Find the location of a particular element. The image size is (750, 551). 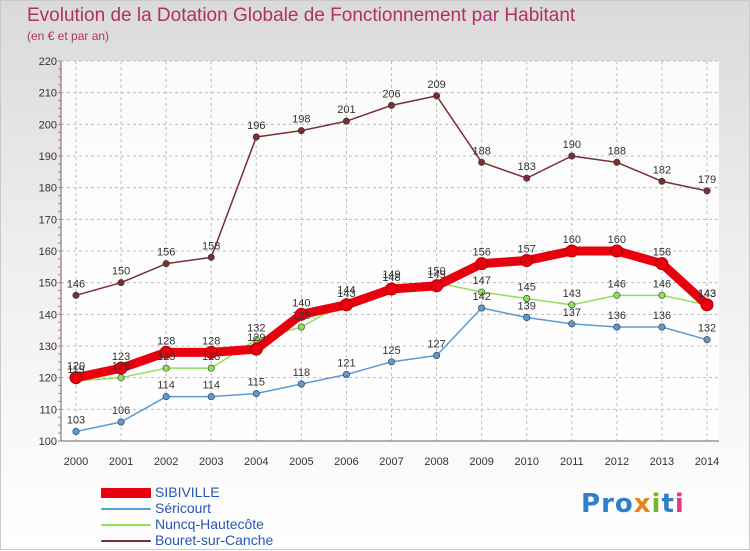

data-label: 148 is located at coordinates (391, 278).